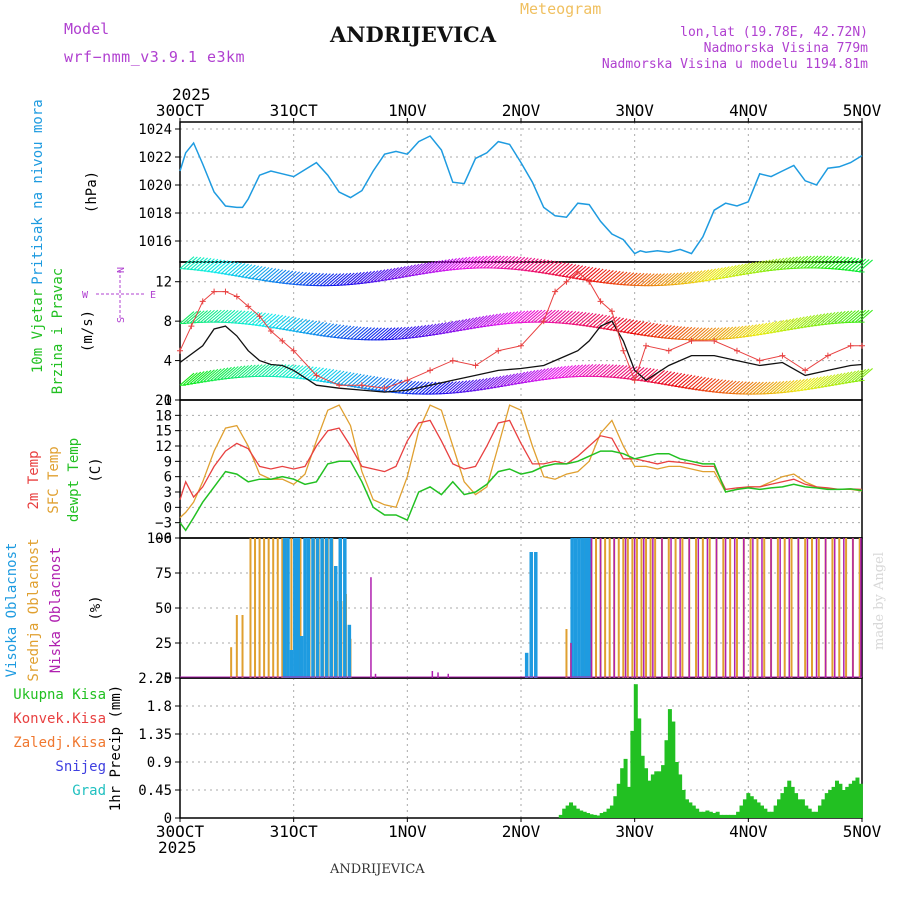  I want to click on wind-speed-line, so click(521, 356).